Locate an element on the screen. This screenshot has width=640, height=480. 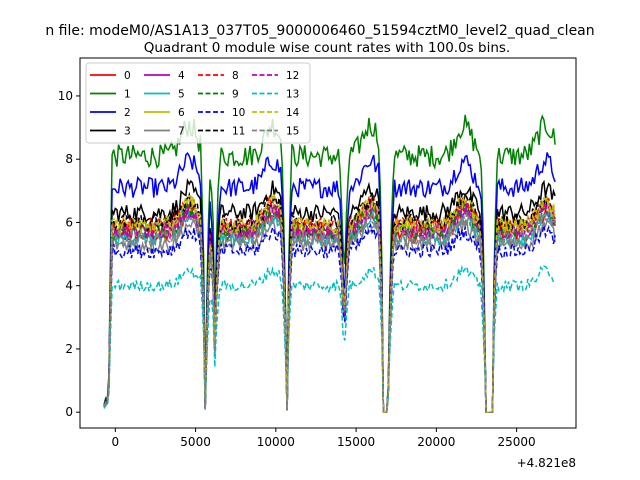
legend-label: 5 is located at coordinates (181, 95).